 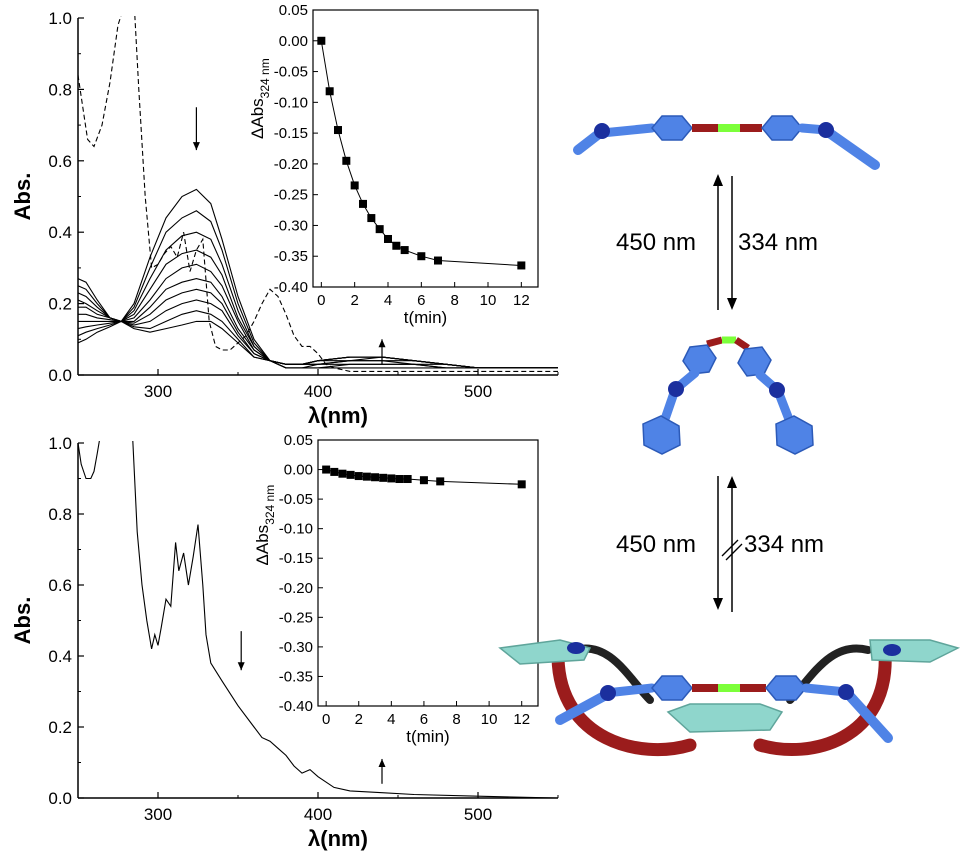 What do you see at coordinates (726, 142) in the screenshot?
I see `molecule-planar` at bounding box center [726, 142].